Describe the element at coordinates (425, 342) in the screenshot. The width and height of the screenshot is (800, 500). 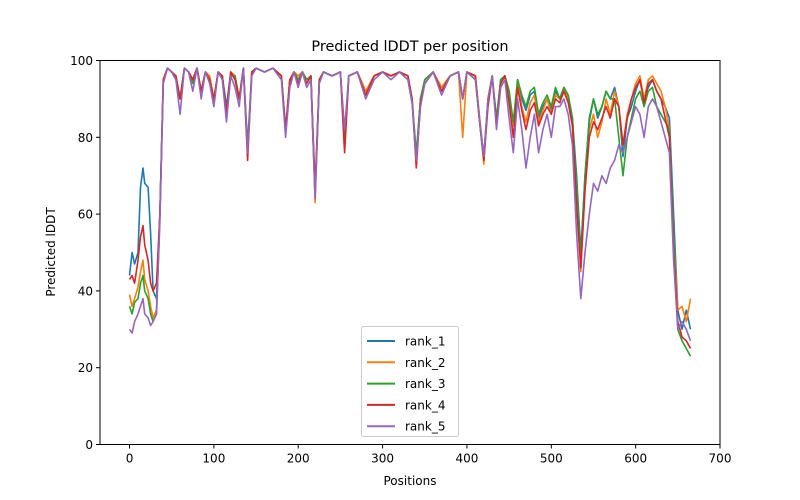
I see `legend-label-rank_1: rank_1` at that location.